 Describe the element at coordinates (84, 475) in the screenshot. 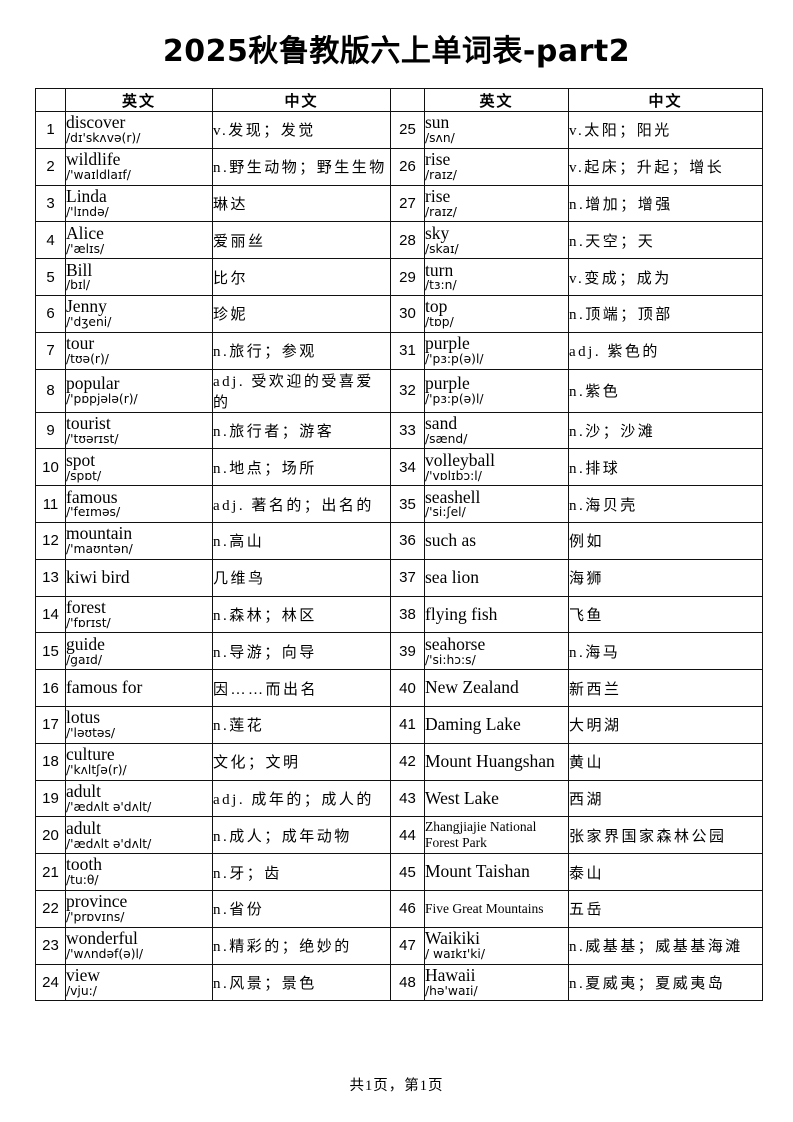

I see `phonetic-transcription: /spɒt/` at that location.